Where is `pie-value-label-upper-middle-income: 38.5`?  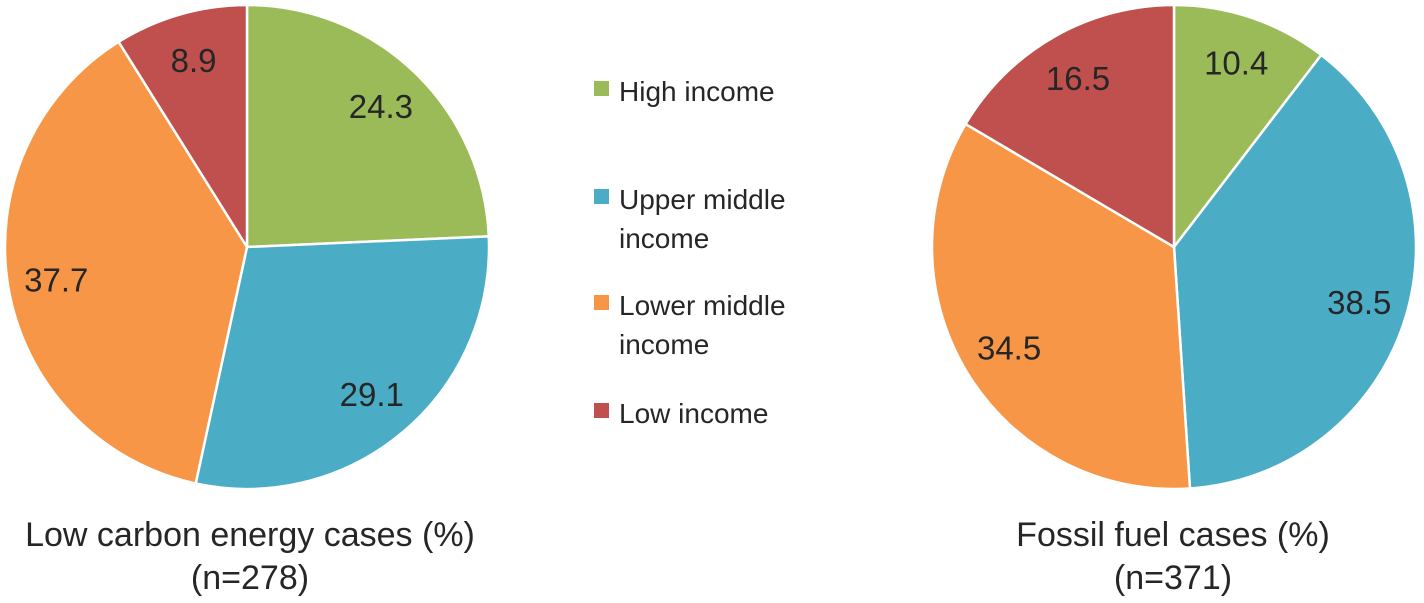
pie-value-label-upper-middle-income: 38.5 is located at coordinates (1359, 302).